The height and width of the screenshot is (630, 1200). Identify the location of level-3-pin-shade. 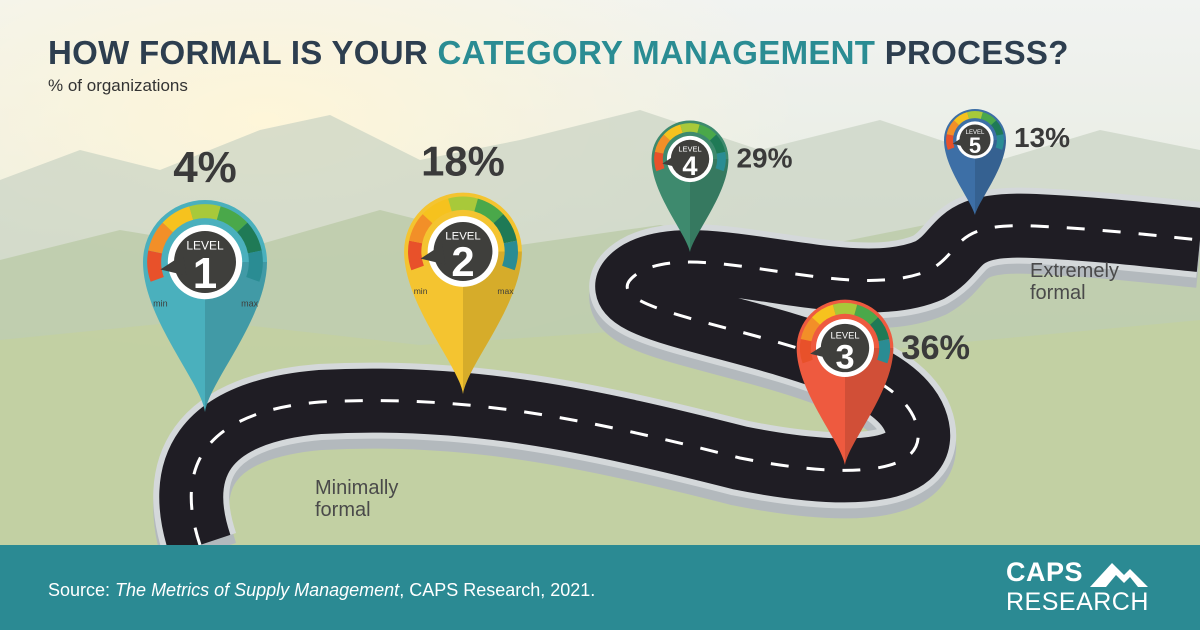
(869, 406).